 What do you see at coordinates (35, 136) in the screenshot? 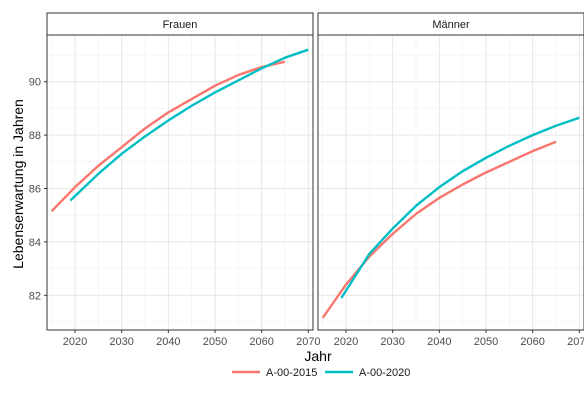
I see `y-tick-label: 88` at bounding box center [35, 136].